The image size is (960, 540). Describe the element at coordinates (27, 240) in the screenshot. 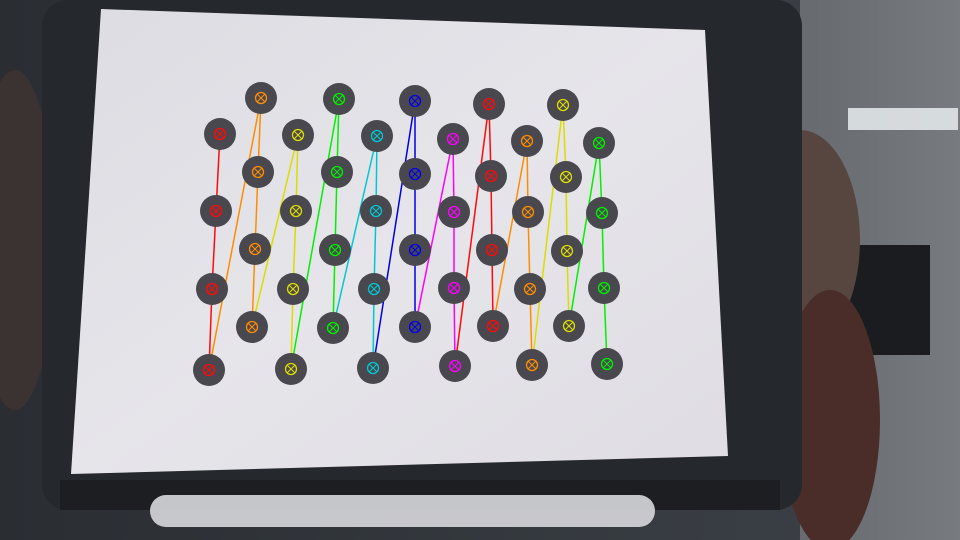

I see `left-hand` at that location.